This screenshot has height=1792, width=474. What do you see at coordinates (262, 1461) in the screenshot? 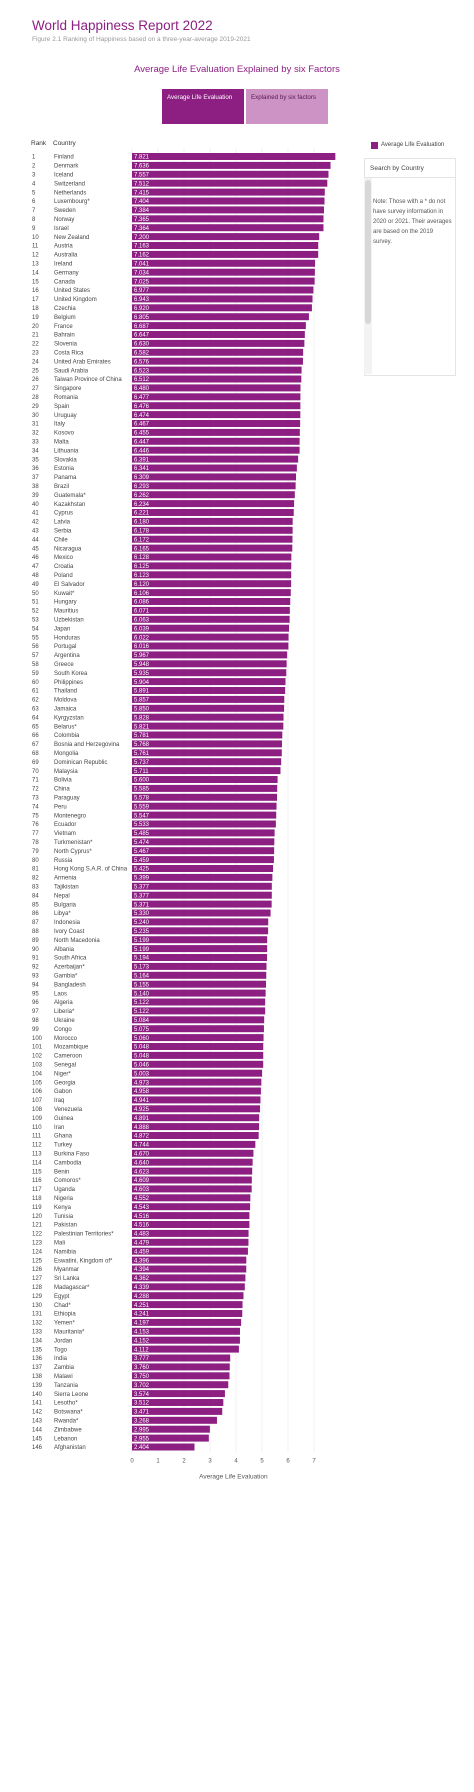
I see `x-tick-label: 5` at bounding box center [262, 1461].